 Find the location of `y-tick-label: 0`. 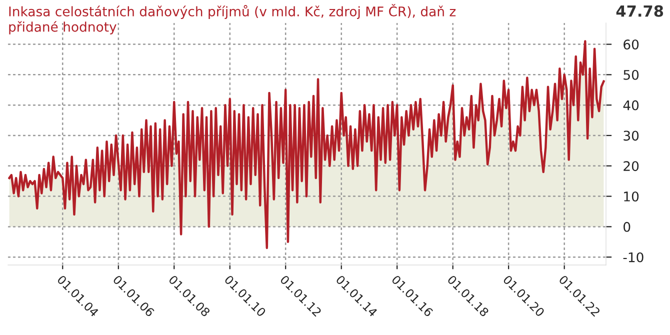

y-tick-label: 0 is located at coordinates (627, 227).